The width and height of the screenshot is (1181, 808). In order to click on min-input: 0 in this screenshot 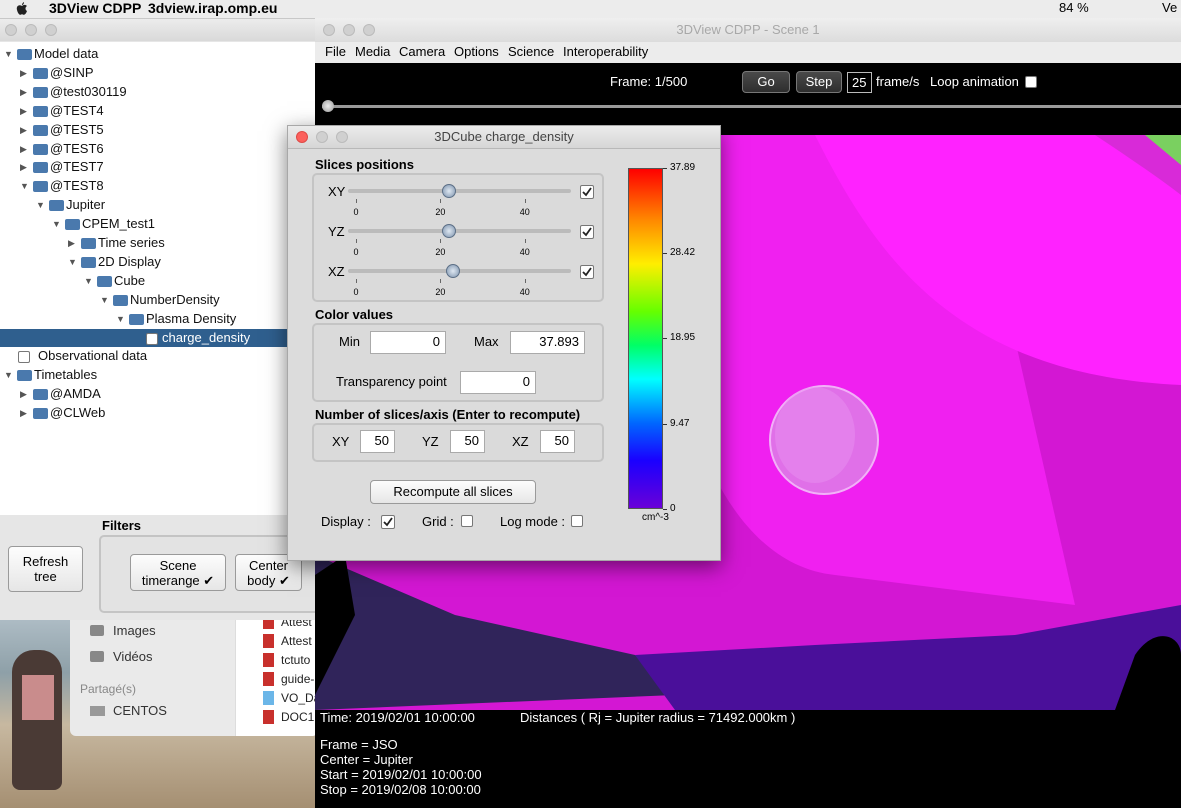, I will do `click(408, 342)`.